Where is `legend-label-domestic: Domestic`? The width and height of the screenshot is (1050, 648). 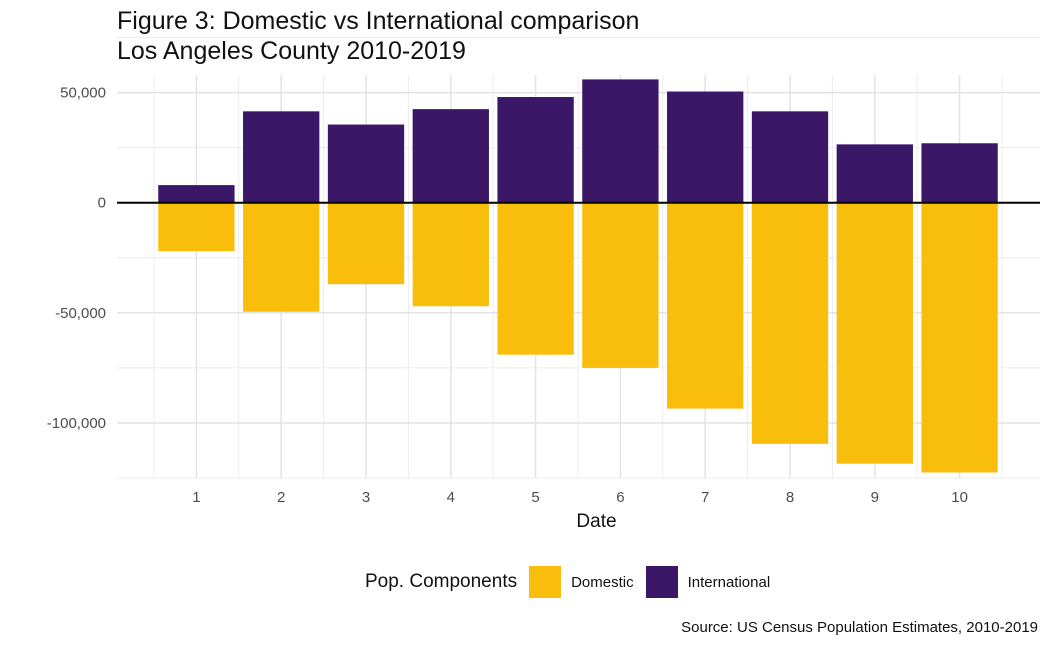
legend-label-domestic: Domestic is located at coordinates (602, 582).